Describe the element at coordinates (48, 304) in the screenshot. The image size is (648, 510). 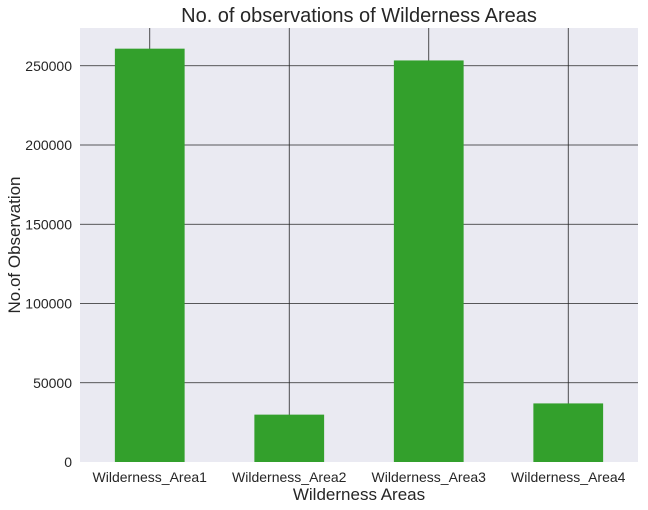
I see `y-tick-label: 100000` at that location.